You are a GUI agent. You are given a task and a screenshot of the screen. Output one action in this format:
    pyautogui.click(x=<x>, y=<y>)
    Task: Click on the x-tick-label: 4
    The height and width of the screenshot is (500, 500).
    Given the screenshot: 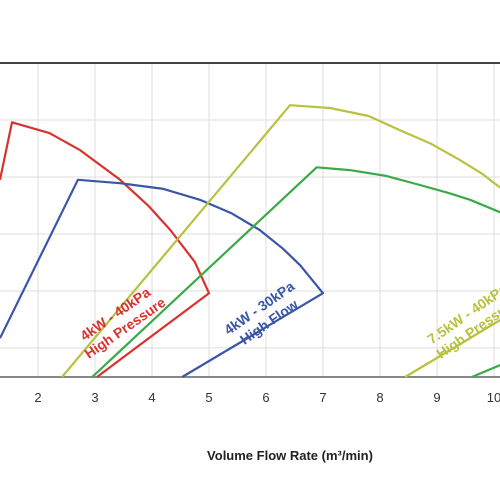 What is the action you would take?
    pyautogui.click(x=151, y=397)
    